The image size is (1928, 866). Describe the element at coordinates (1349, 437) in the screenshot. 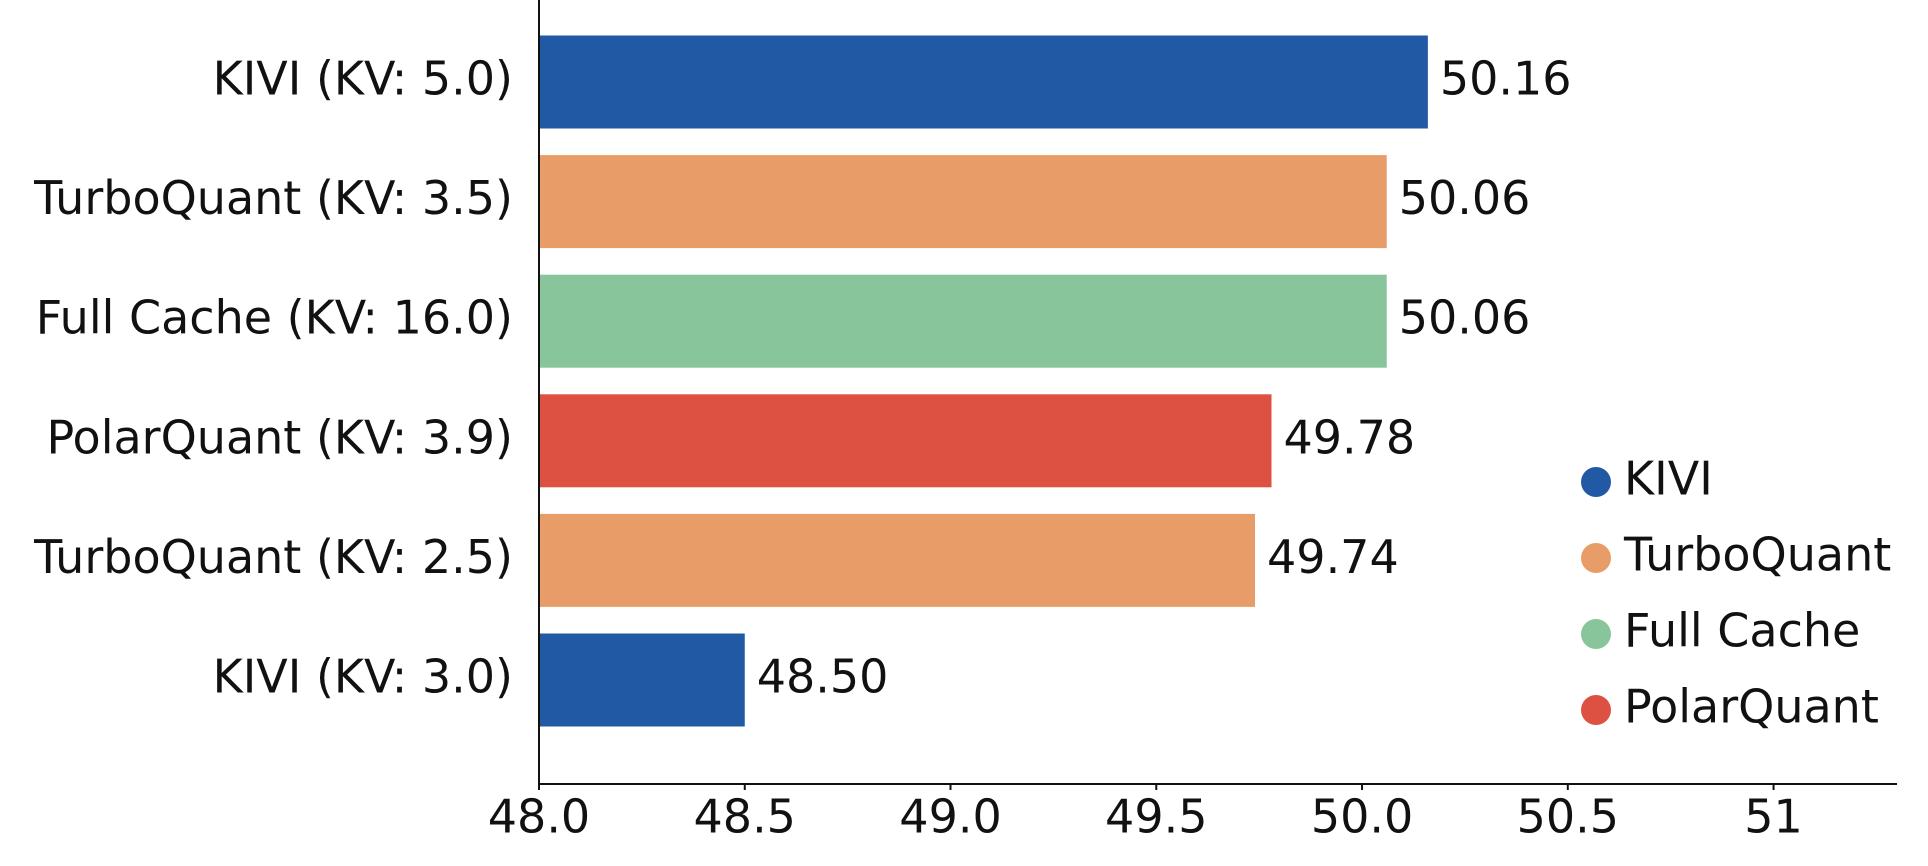

I see `value-label: 49.78` at that location.